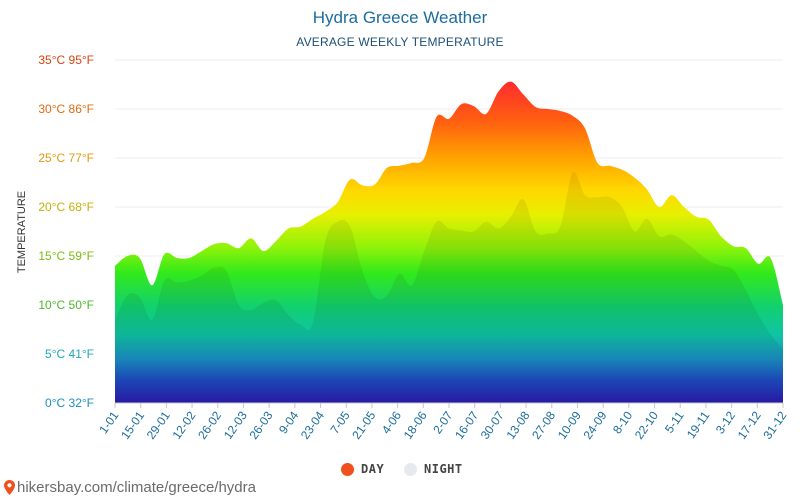 The image size is (800, 500). Describe the element at coordinates (9, 487) in the screenshot. I see `map-pin-icon` at that location.